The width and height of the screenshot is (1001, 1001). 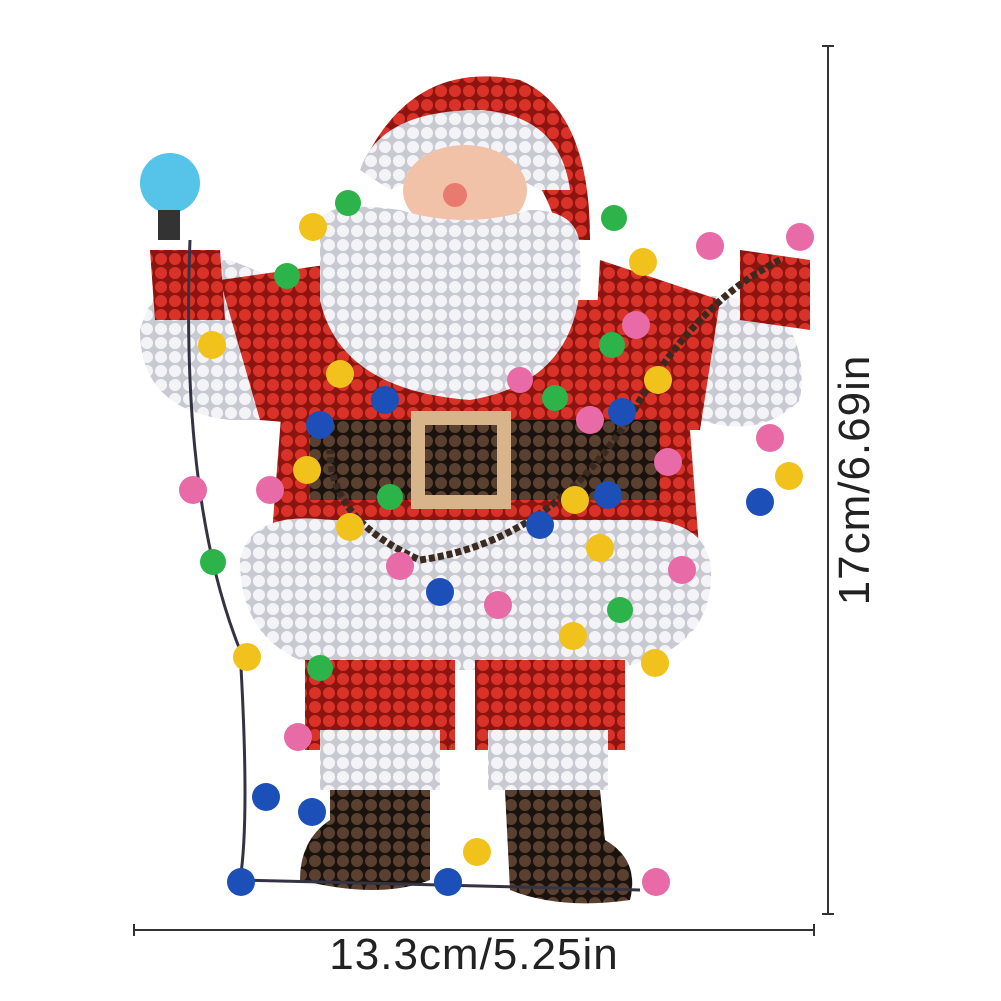 What do you see at coordinates (828, 480) in the screenshot?
I see `height-dimension-line` at bounding box center [828, 480].